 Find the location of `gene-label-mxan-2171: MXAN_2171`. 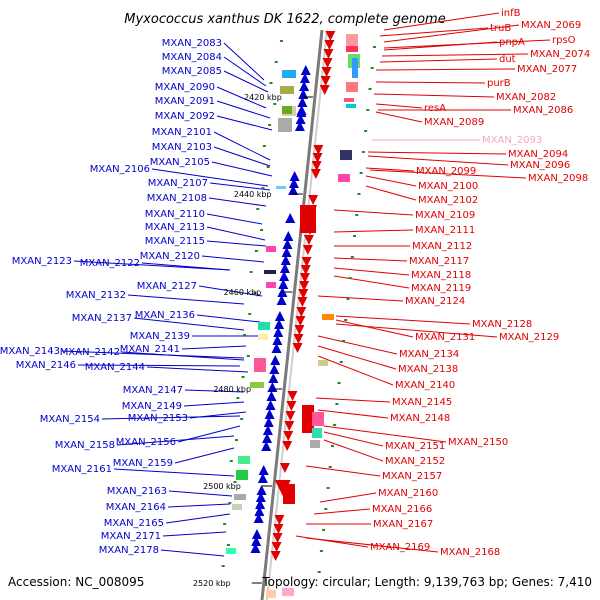

gene-label-mxan-2171: MXAN_2171 is located at coordinates (131, 536).